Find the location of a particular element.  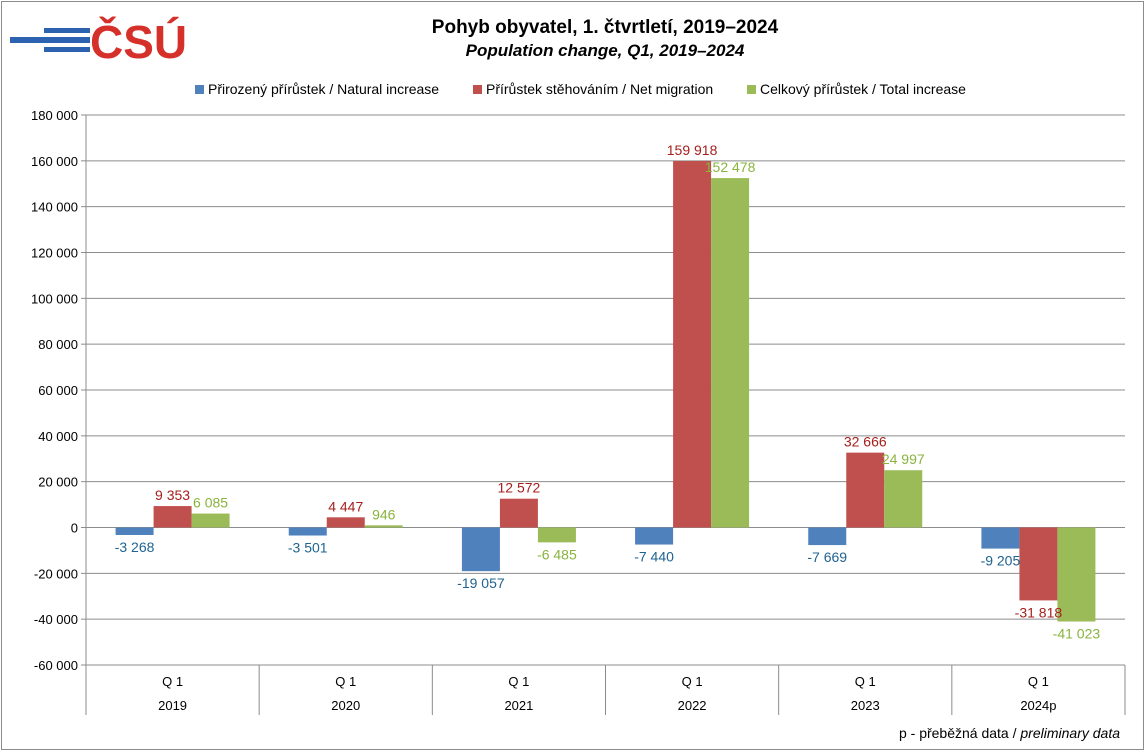

x-year-label: 2022 is located at coordinates (692, 705).